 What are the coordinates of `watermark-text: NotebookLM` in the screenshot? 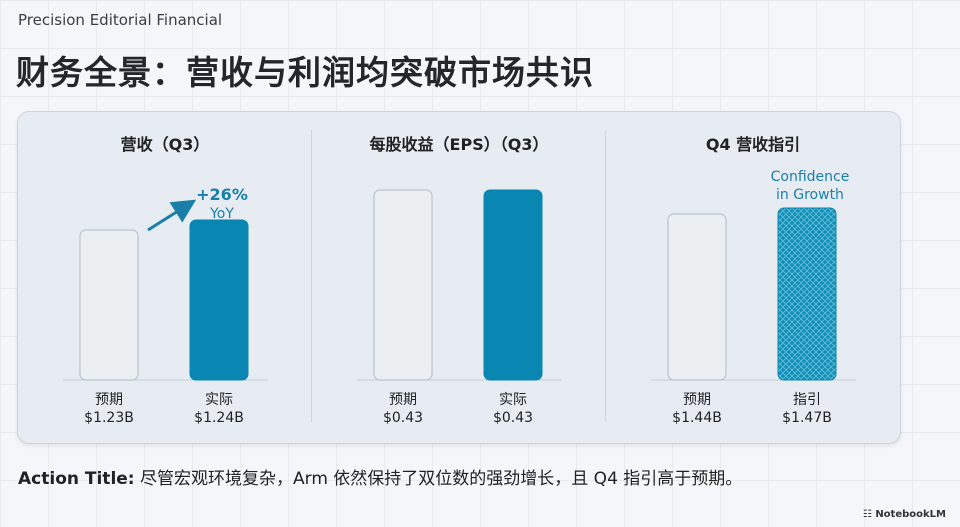 It's located at (910, 514).